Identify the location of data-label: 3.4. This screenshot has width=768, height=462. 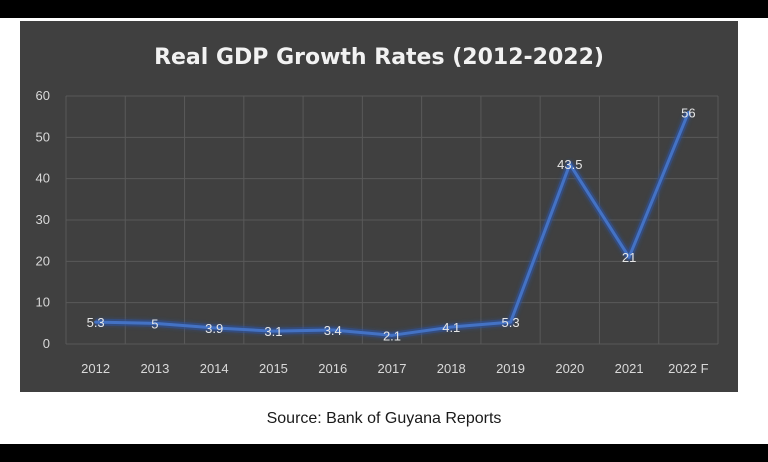
(333, 330).